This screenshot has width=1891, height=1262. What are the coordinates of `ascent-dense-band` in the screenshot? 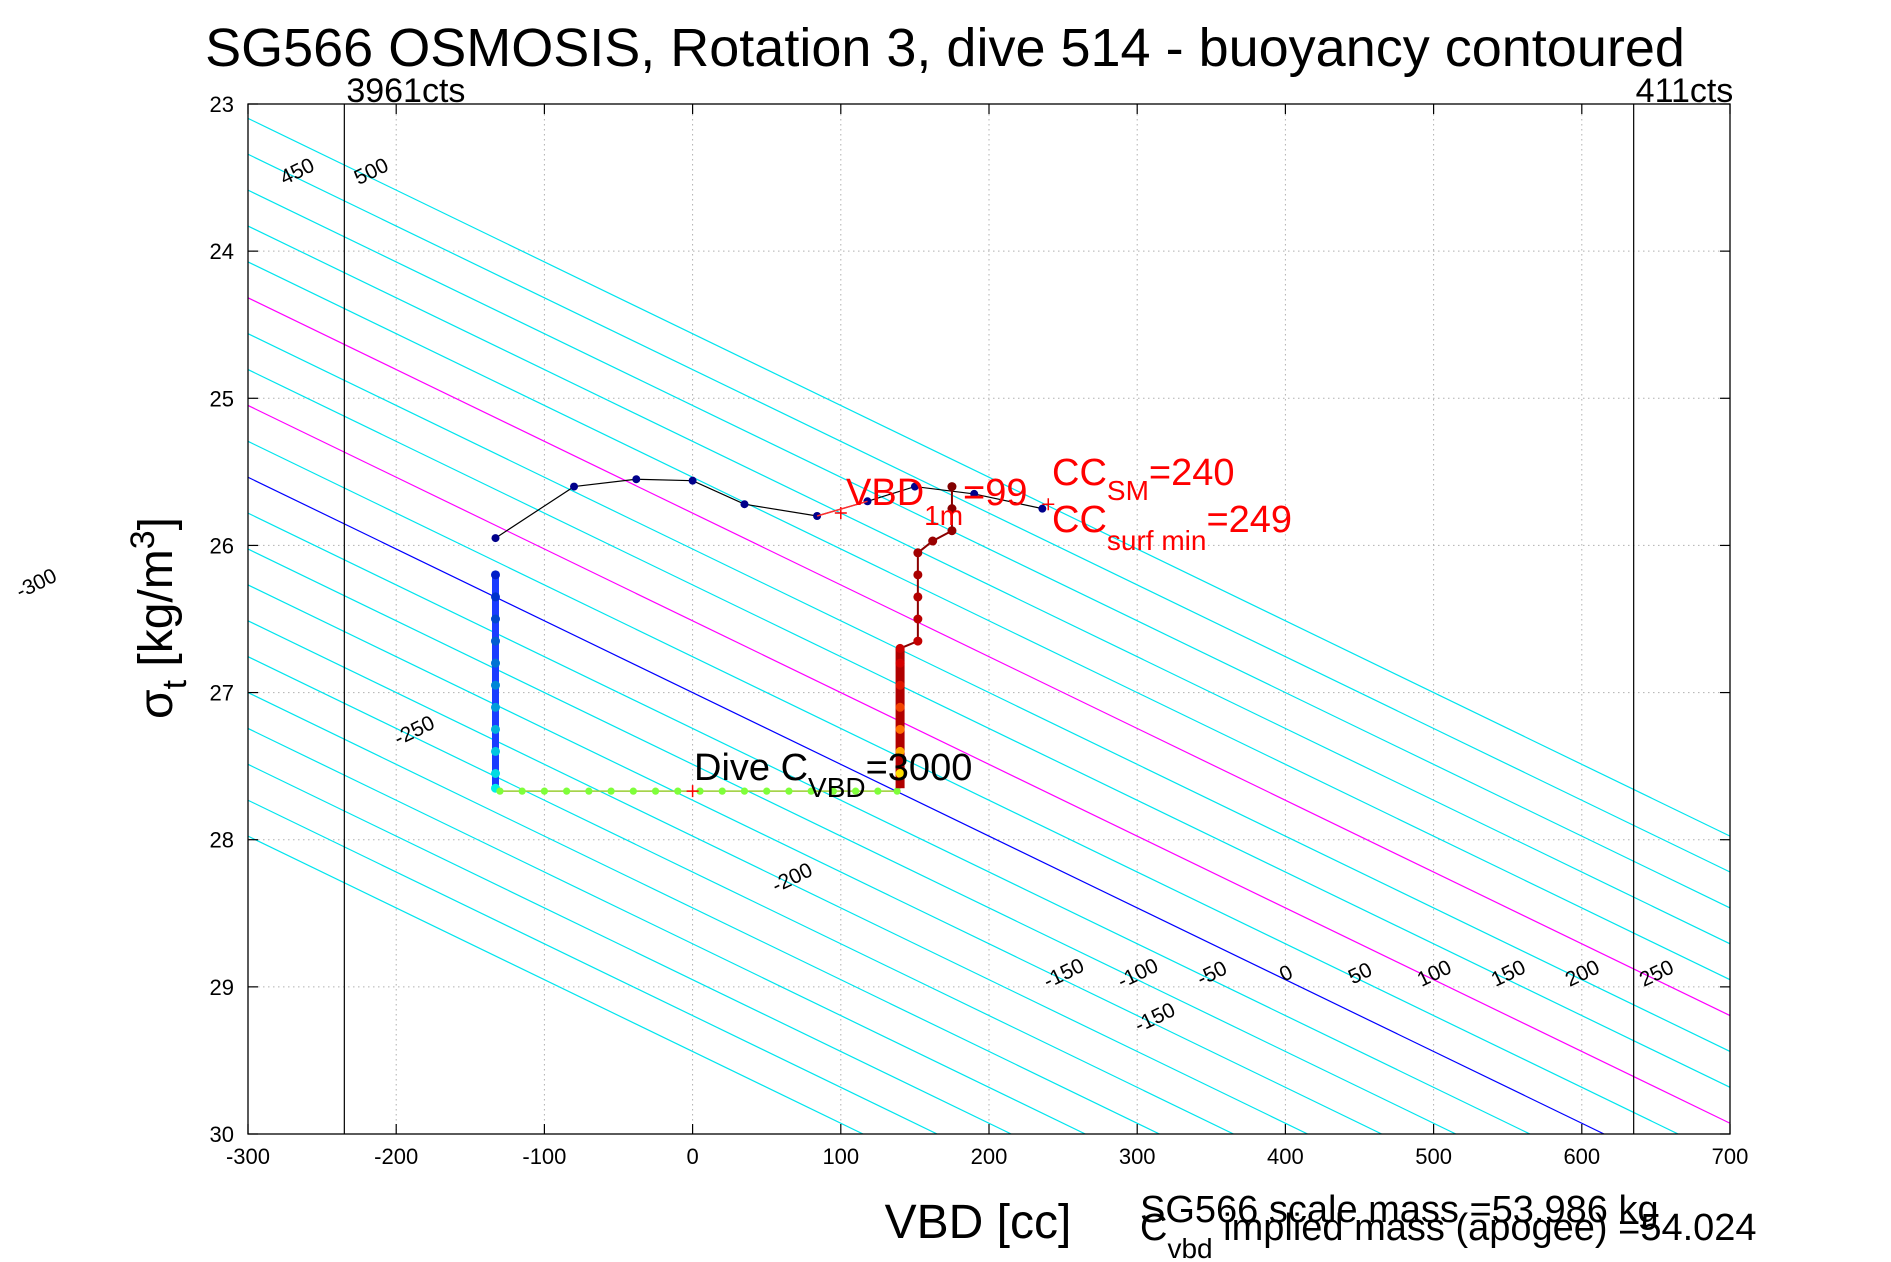 It's located at (900, 718).